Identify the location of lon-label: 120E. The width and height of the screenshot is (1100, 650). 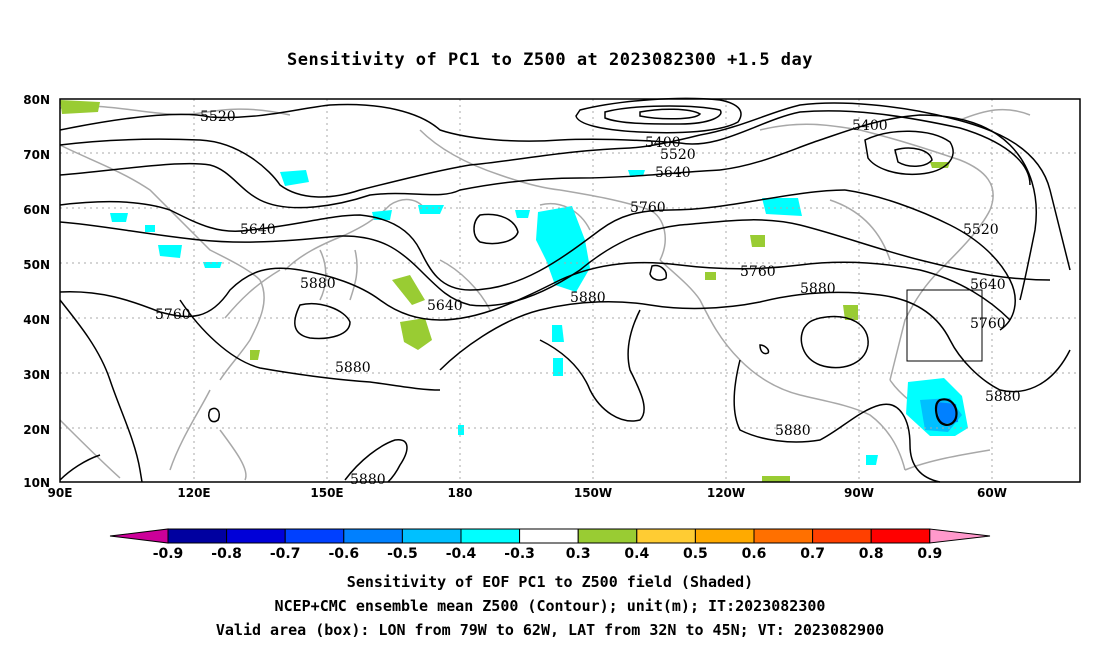
(193, 493).